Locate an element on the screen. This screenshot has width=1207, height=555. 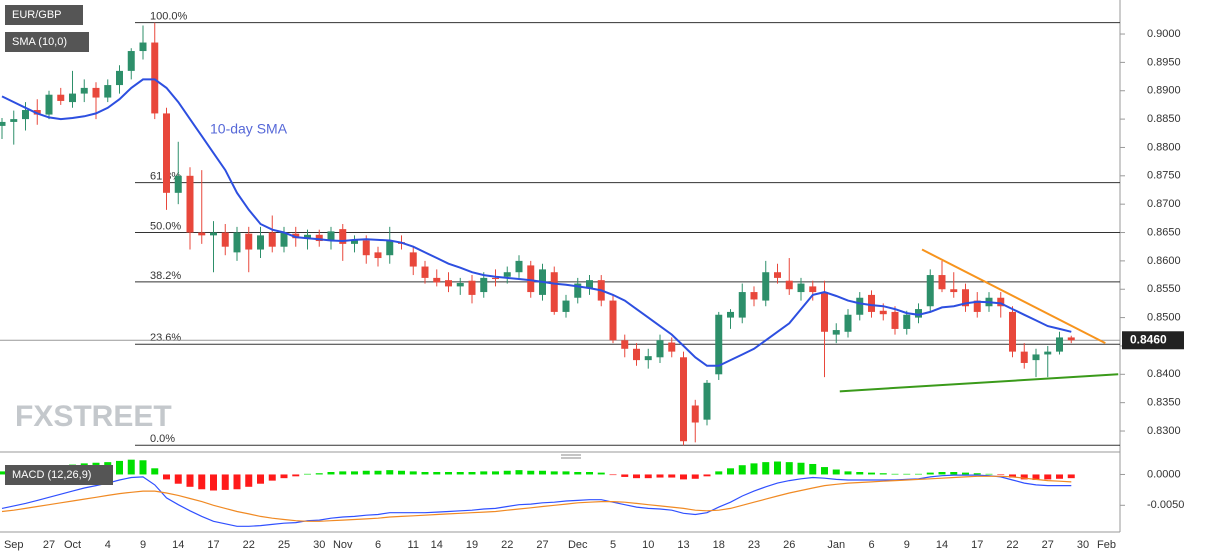
last-price-box is located at coordinates (1153, 340).